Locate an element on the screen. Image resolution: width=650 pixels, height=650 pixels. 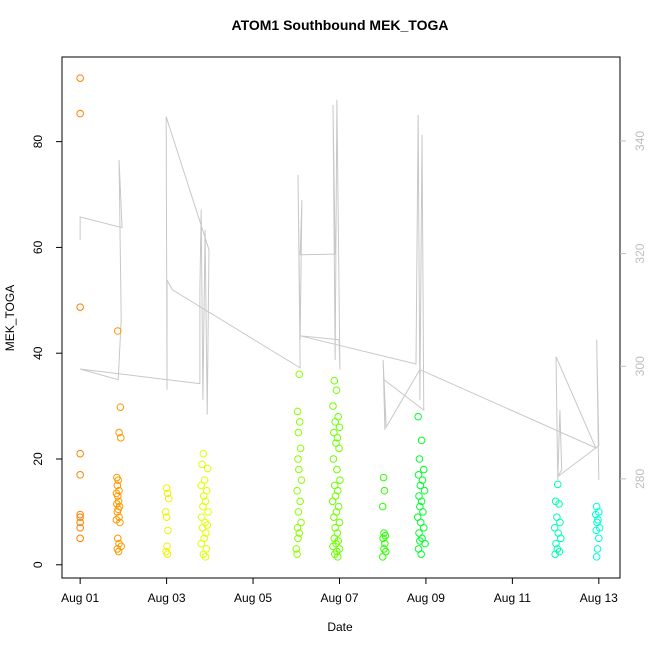
y2-tick-label: 340 is located at coordinates (640, 141).